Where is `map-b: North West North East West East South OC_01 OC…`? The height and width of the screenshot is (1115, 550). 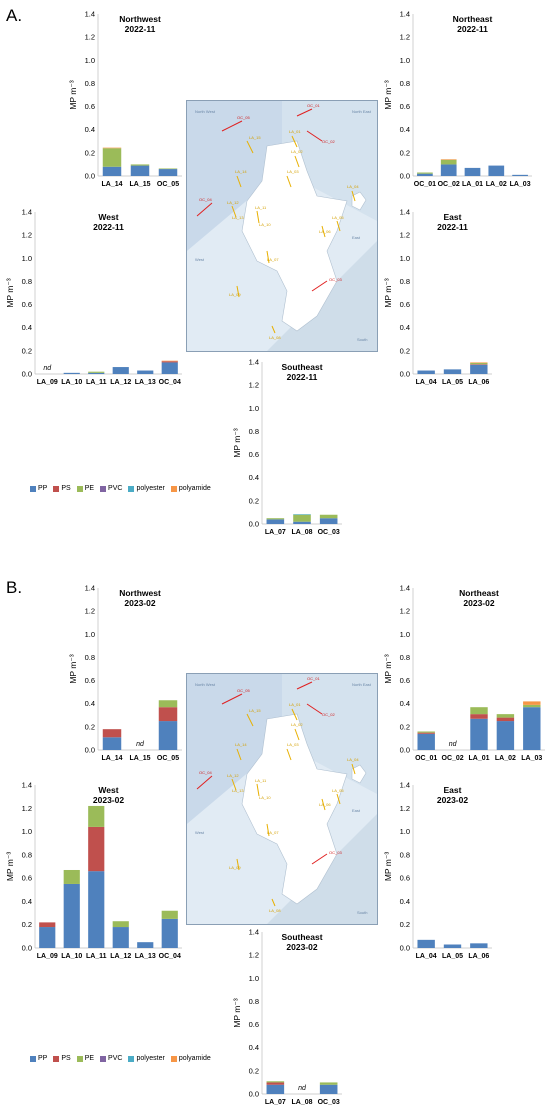 map-b: North West North East West East South OC_01 OC… is located at coordinates (282, 799).